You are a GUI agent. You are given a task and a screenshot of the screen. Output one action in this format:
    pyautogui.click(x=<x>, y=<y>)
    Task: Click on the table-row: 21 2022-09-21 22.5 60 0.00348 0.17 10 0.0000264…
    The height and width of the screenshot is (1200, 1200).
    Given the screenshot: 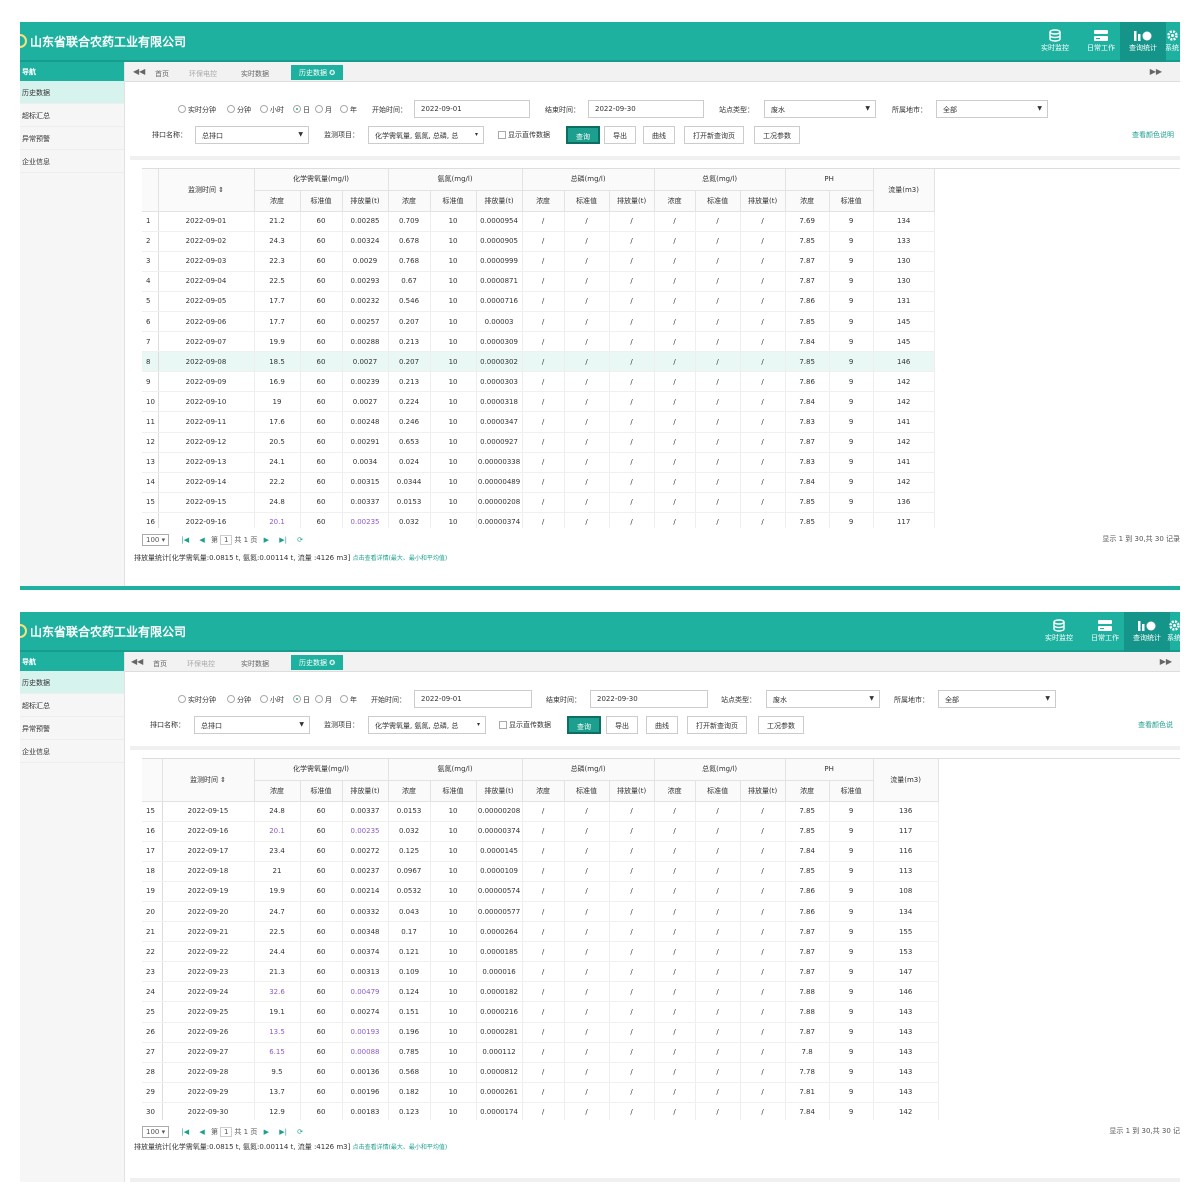 What is the action you would take?
    pyautogui.click(x=540, y=932)
    